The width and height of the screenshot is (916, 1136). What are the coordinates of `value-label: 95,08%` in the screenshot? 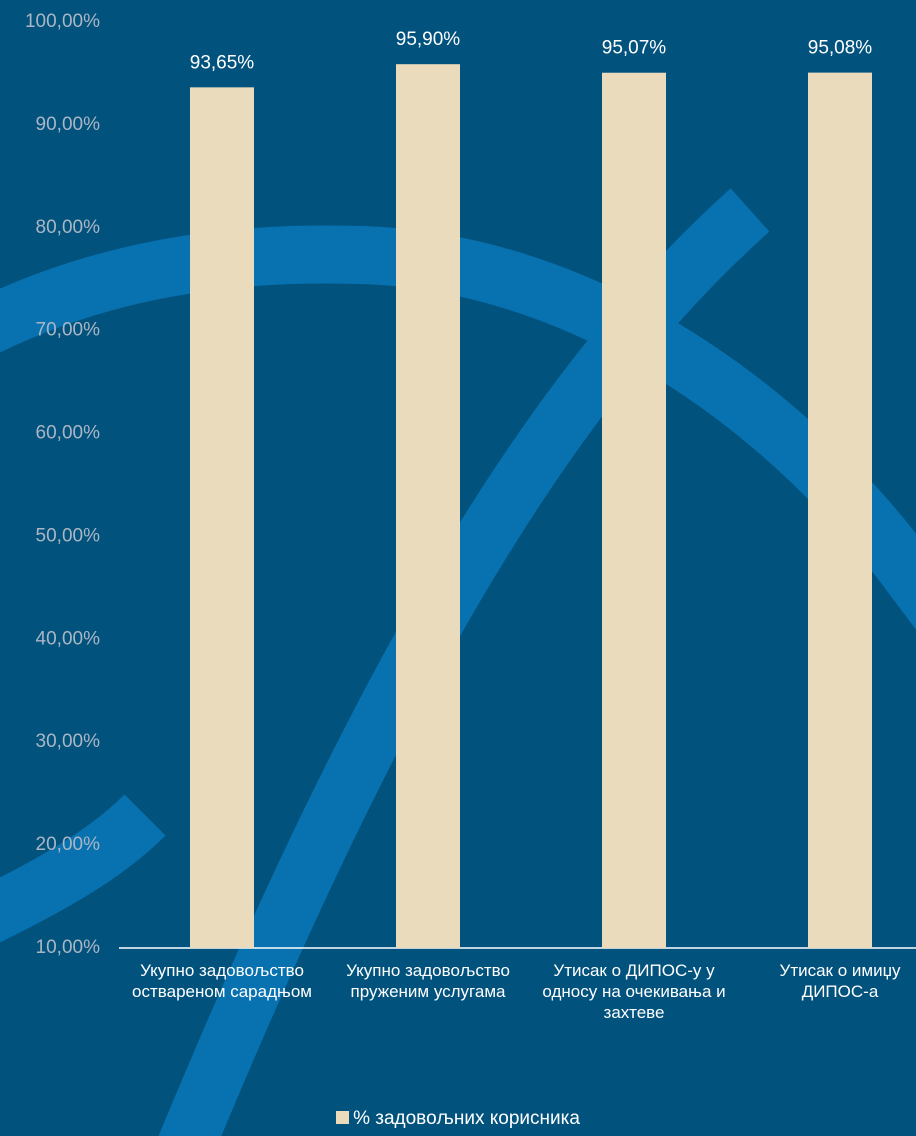 It's located at (840, 48).